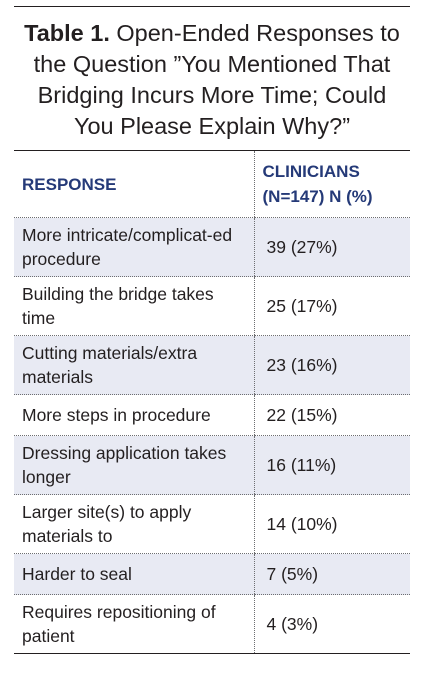 The height and width of the screenshot is (682, 431). What do you see at coordinates (134, 574) in the screenshot?
I see `response-cell: Harder to seal` at bounding box center [134, 574].